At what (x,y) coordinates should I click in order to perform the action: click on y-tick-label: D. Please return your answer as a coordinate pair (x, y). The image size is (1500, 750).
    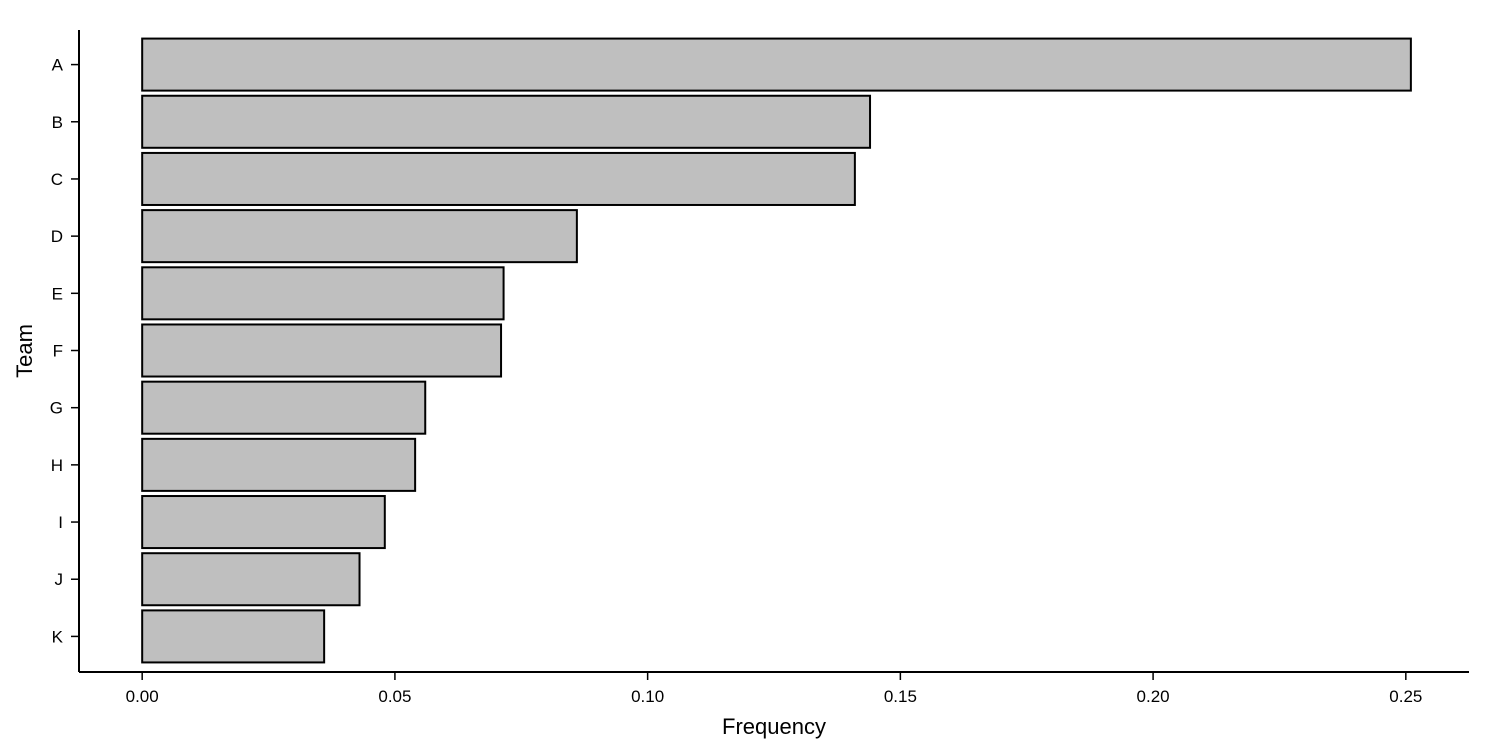
    Looking at the image, I should click on (57, 236).